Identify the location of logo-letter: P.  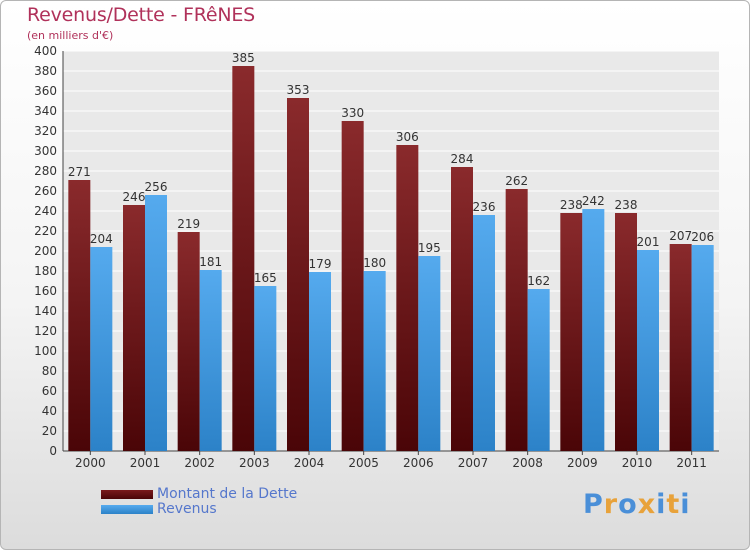
(593, 504).